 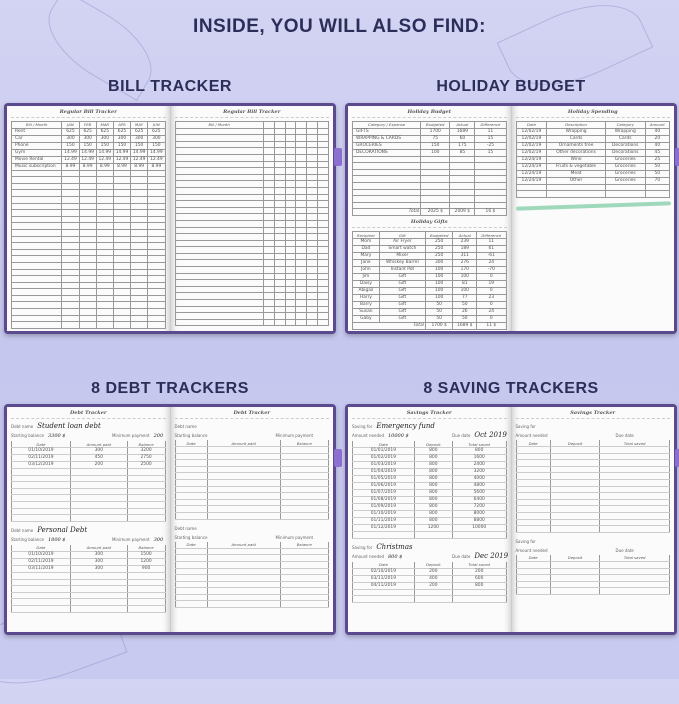 What do you see at coordinates (491, 290) in the screenshot?
I see `table-cell: 0` at bounding box center [491, 290].